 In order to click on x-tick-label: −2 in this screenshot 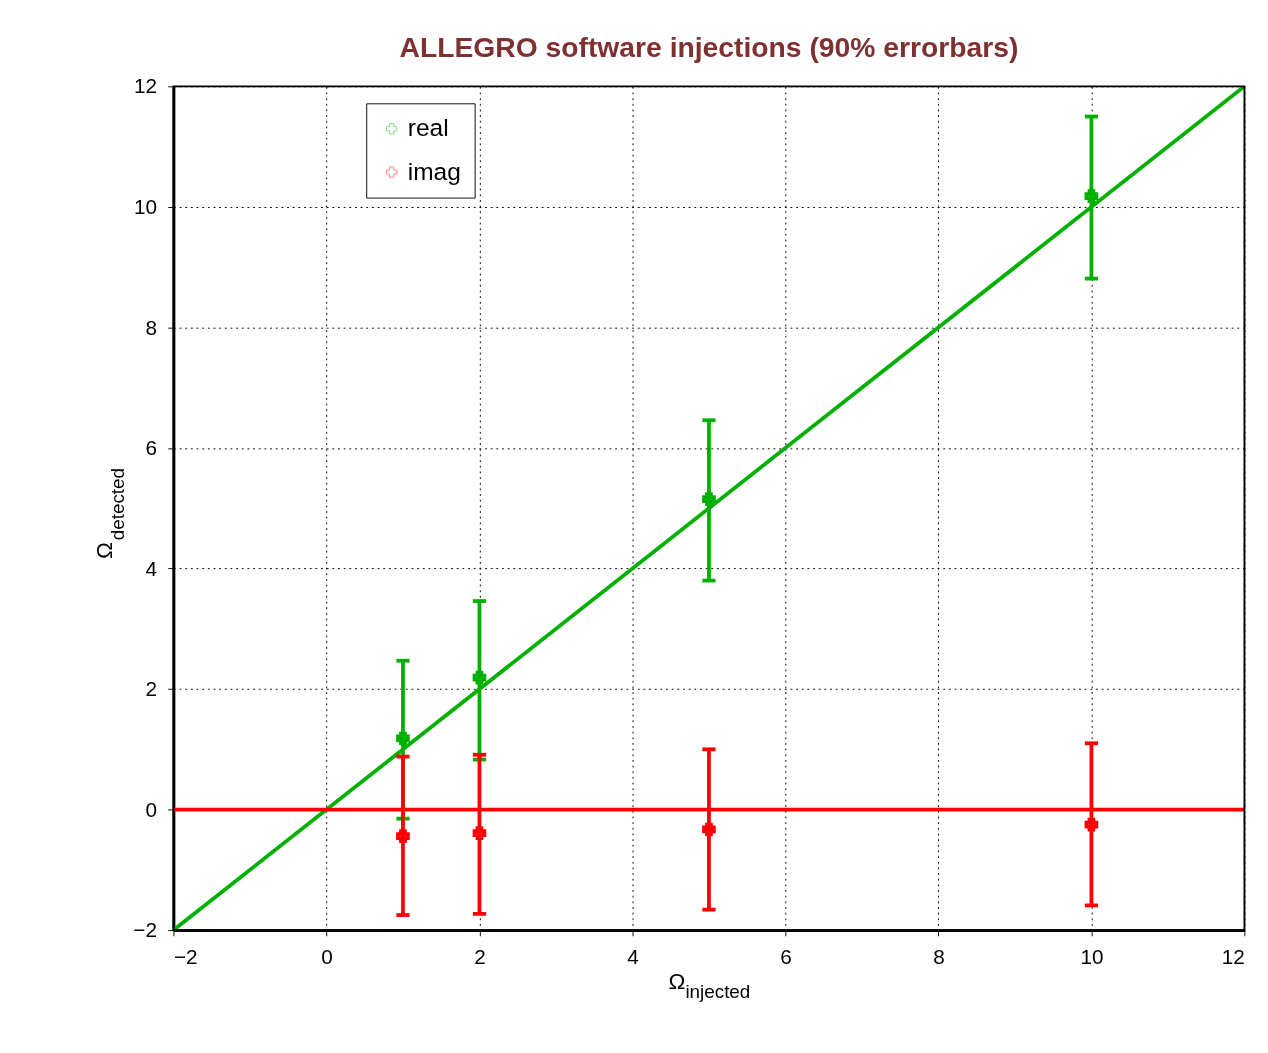, I will do `click(185, 956)`.